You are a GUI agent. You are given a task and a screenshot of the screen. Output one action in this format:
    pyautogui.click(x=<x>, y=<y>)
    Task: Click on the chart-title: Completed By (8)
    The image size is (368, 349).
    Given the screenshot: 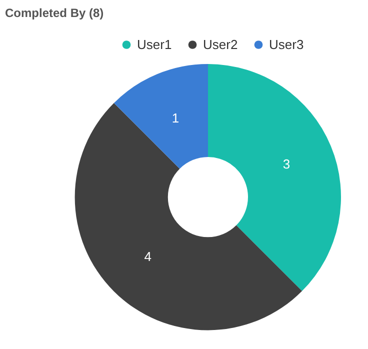 What is the action you would take?
    pyautogui.click(x=54, y=13)
    